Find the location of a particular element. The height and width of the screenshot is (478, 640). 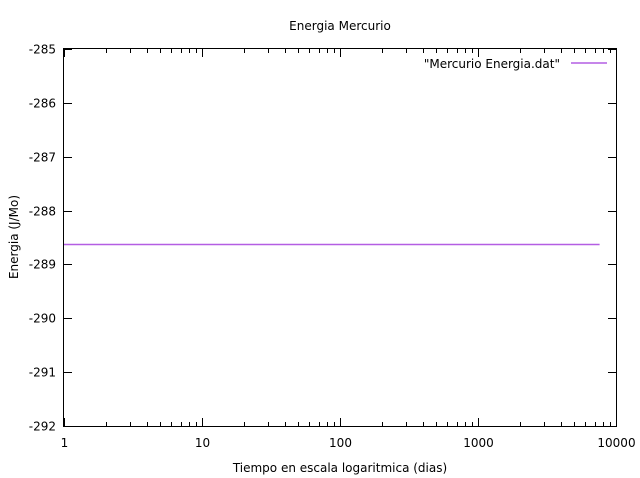

legend: "Mercurio Energia.dat" is located at coordinates (515, 64).